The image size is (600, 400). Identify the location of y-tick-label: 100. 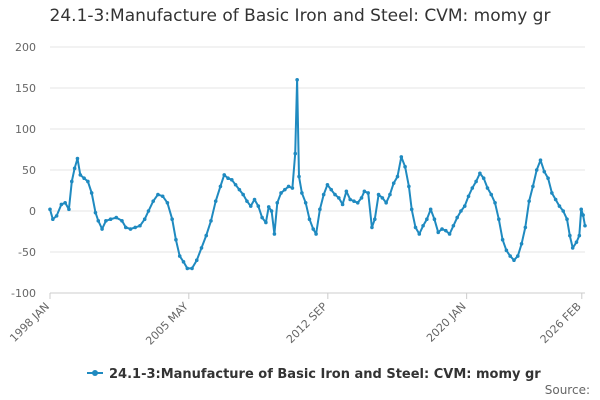
(25, 129).